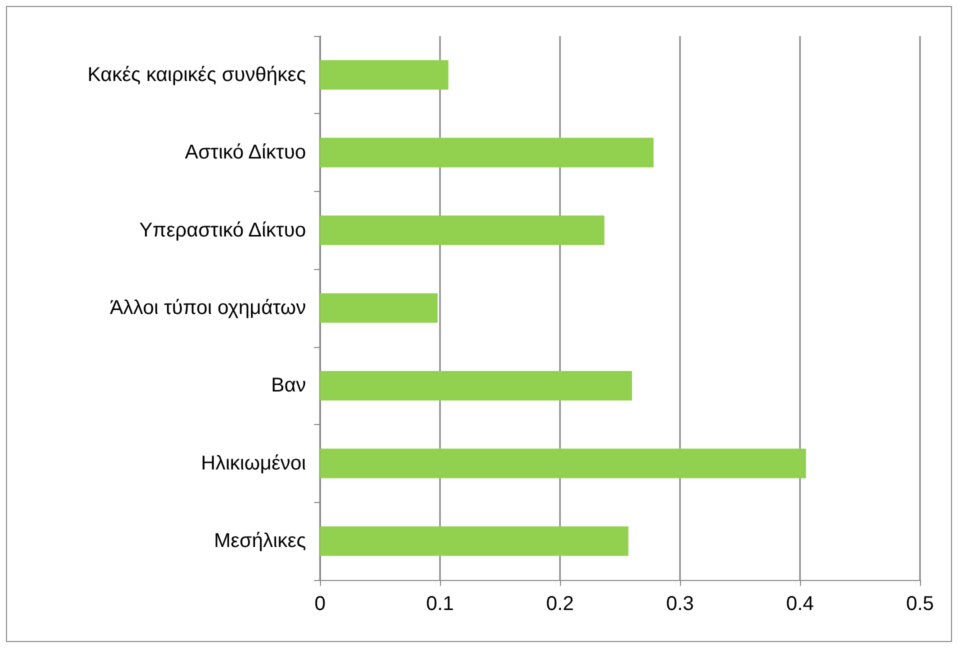 The height and width of the screenshot is (648, 960). Describe the element at coordinates (245, 153) in the screenshot. I see `y-tick-label: Αστικό Δίκτυο` at that location.